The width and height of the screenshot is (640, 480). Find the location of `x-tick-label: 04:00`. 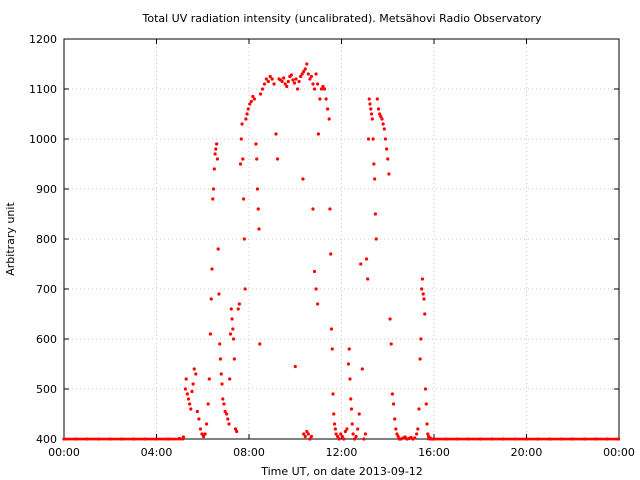

x-tick-label: 04:00 is located at coordinates (157, 452).